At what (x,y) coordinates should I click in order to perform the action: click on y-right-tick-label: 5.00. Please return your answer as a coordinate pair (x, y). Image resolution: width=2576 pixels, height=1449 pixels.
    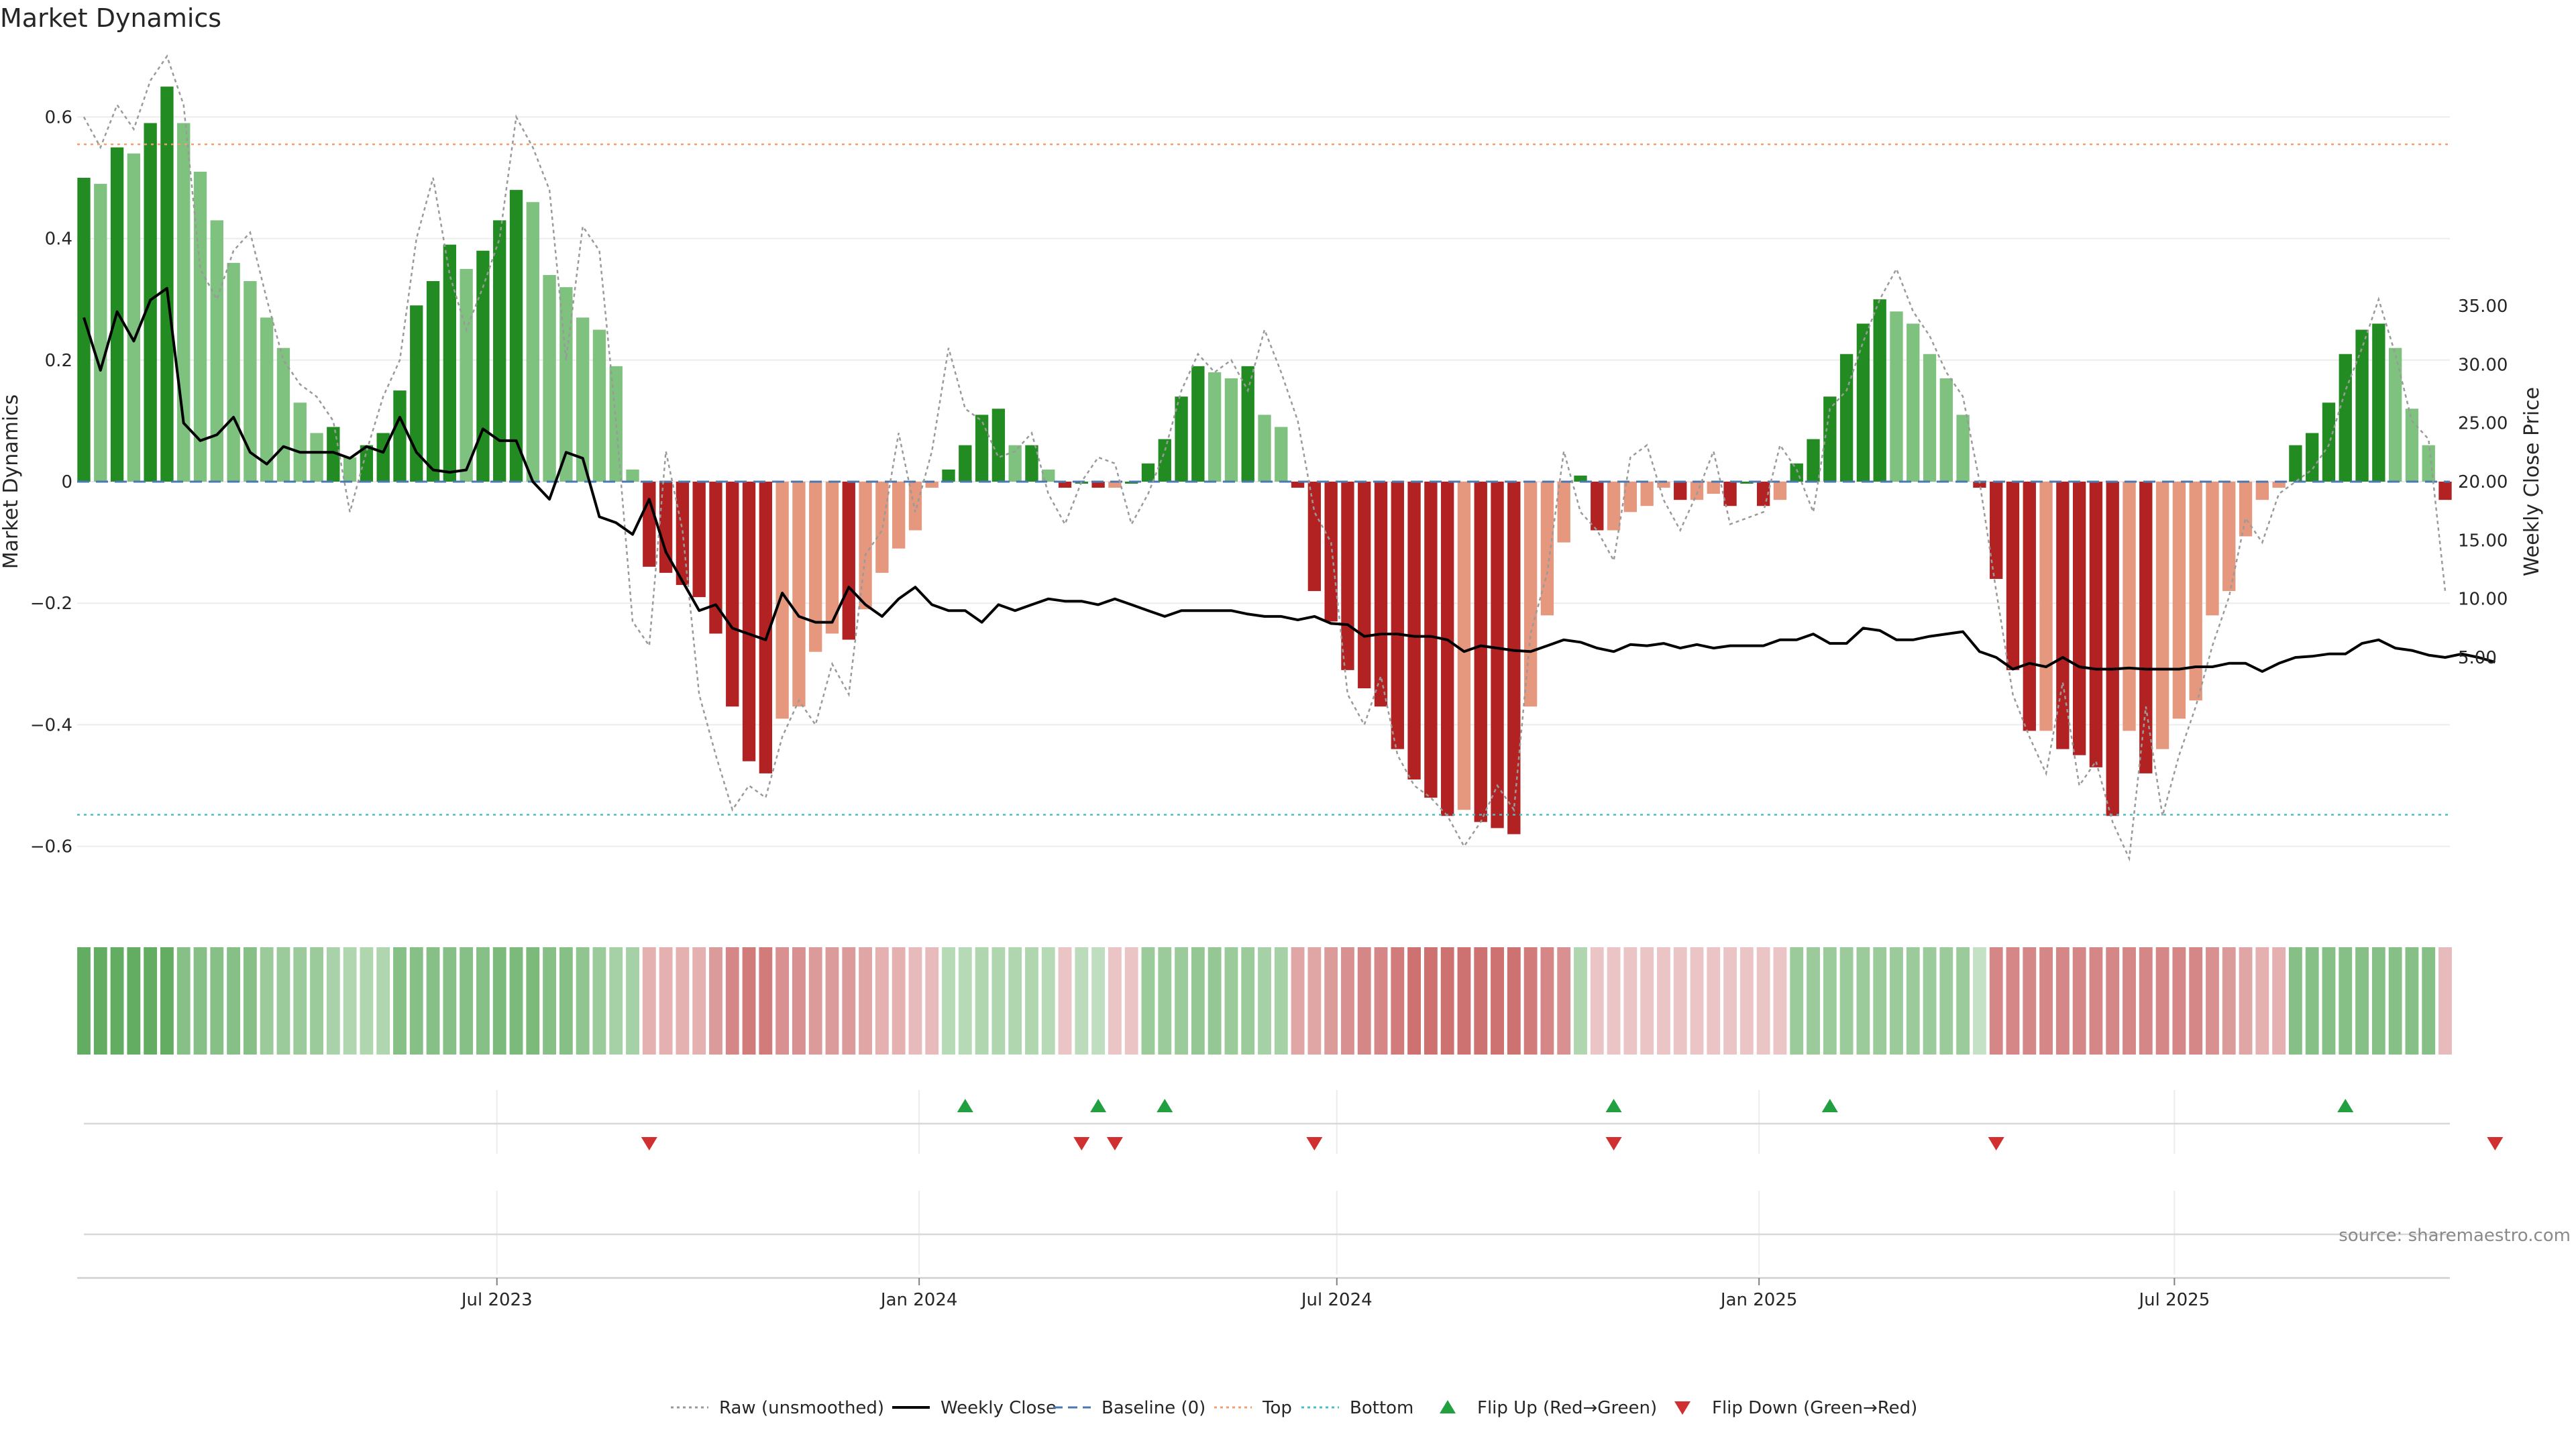
    Looking at the image, I should click on (2477, 658).